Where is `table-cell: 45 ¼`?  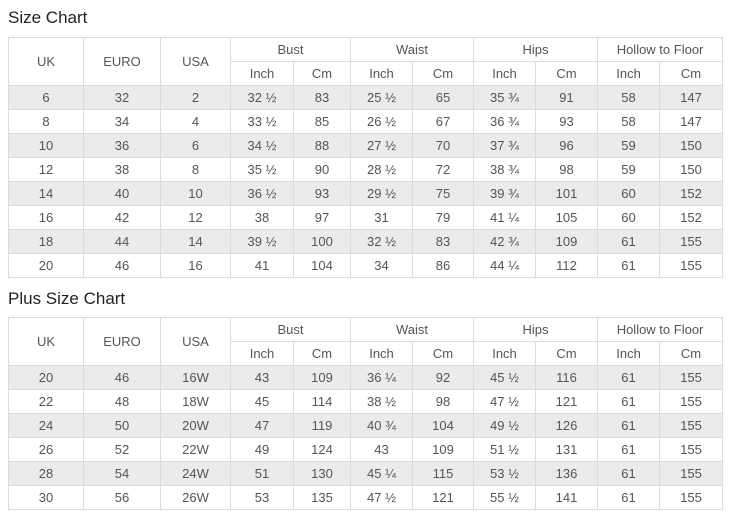
table-cell: 45 ¼ is located at coordinates (382, 473).